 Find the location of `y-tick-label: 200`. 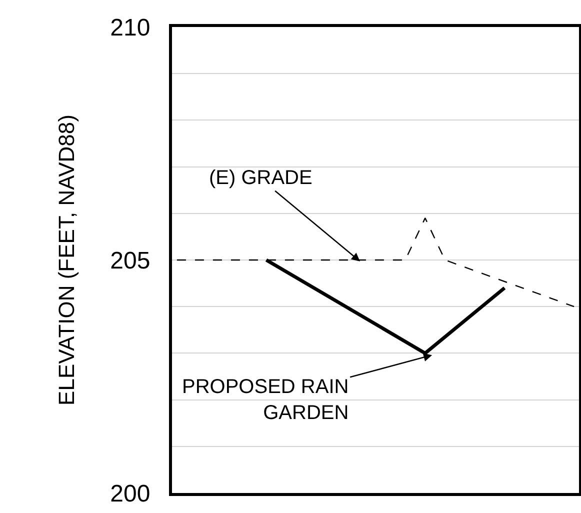

y-tick-label: 200 is located at coordinates (130, 494).